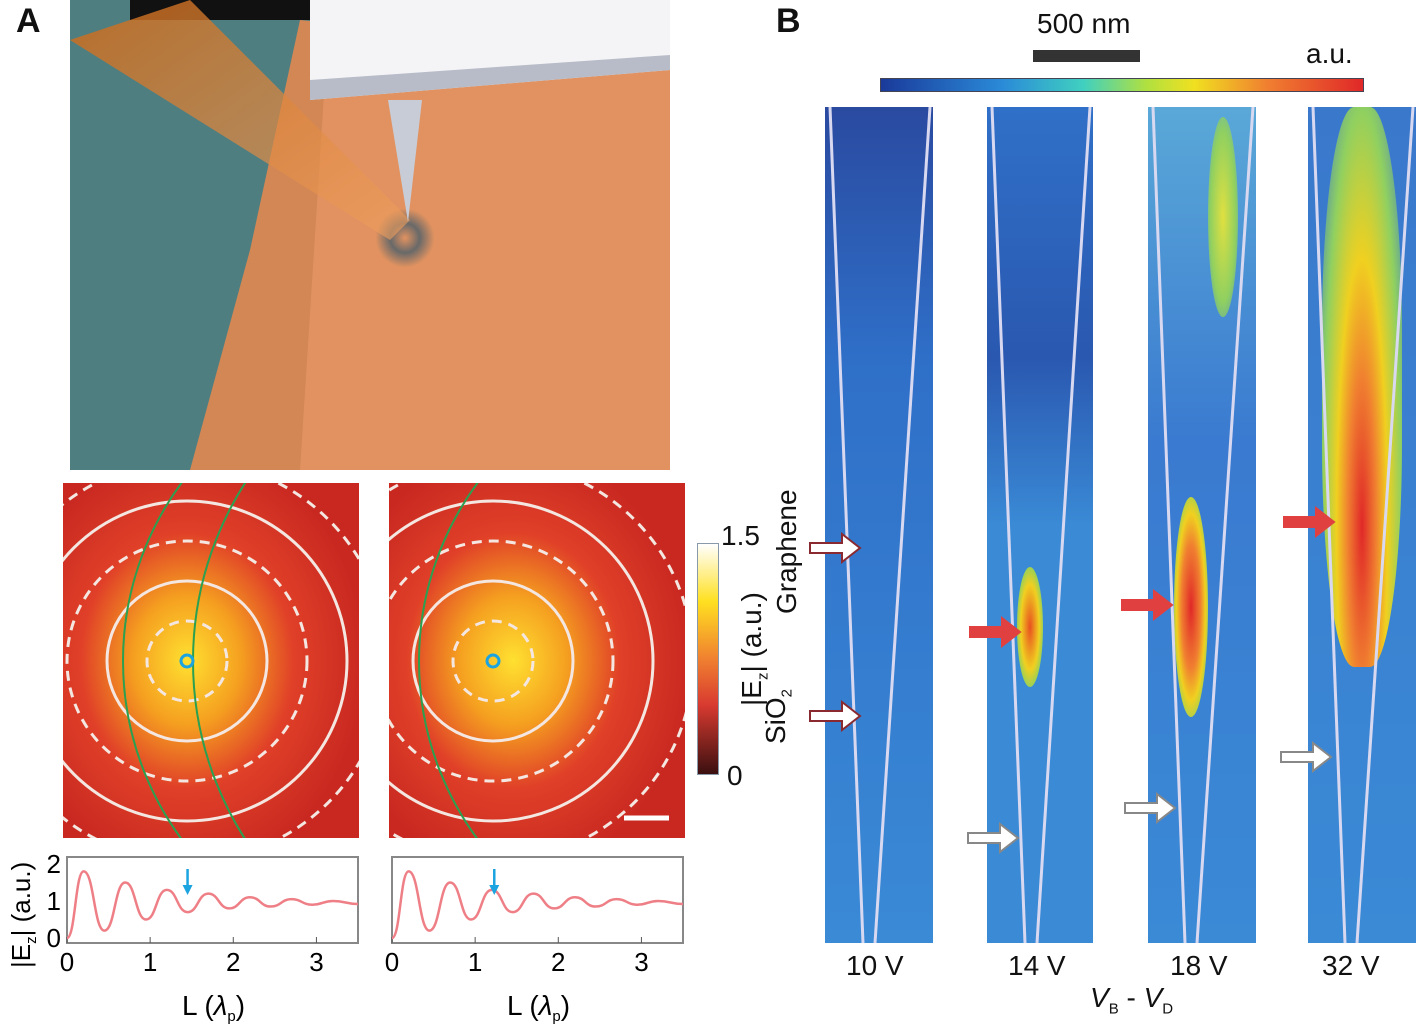  What do you see at coordinates (875, 965) in the screenshot?
I see `strip-label-10v: 10 V` at bounding box center [875, 965].